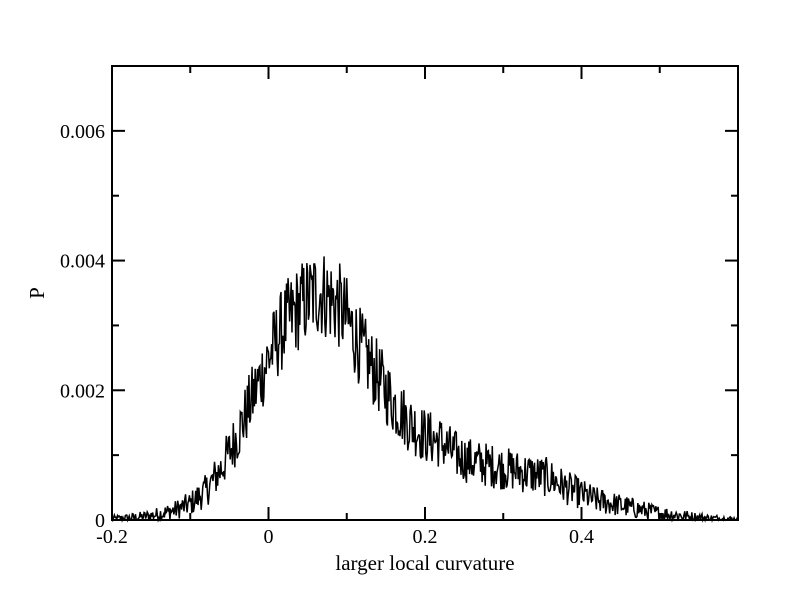 This screenshot has width=792, height=612. What do you see at coordinates (100, 521) in the screenshot?
I see `y-tick-label: 0` at bounding box center [100, 521].